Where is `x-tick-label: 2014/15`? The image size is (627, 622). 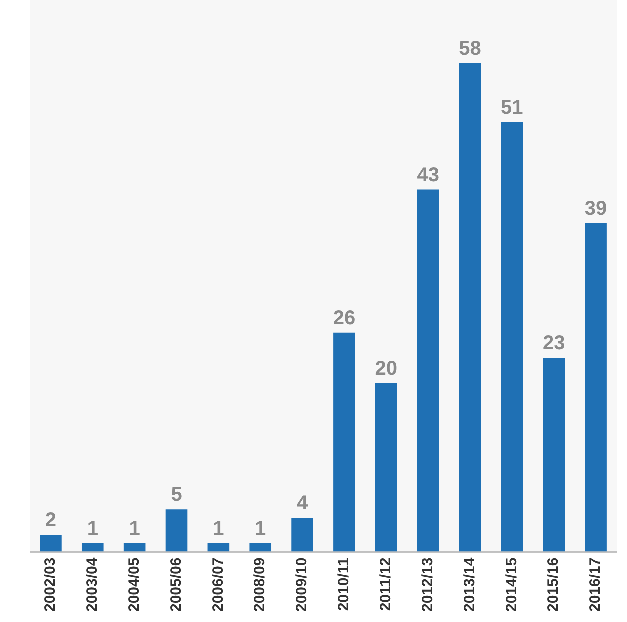
x-tick-label: 2014/15 is located at coordinates (511, 585).